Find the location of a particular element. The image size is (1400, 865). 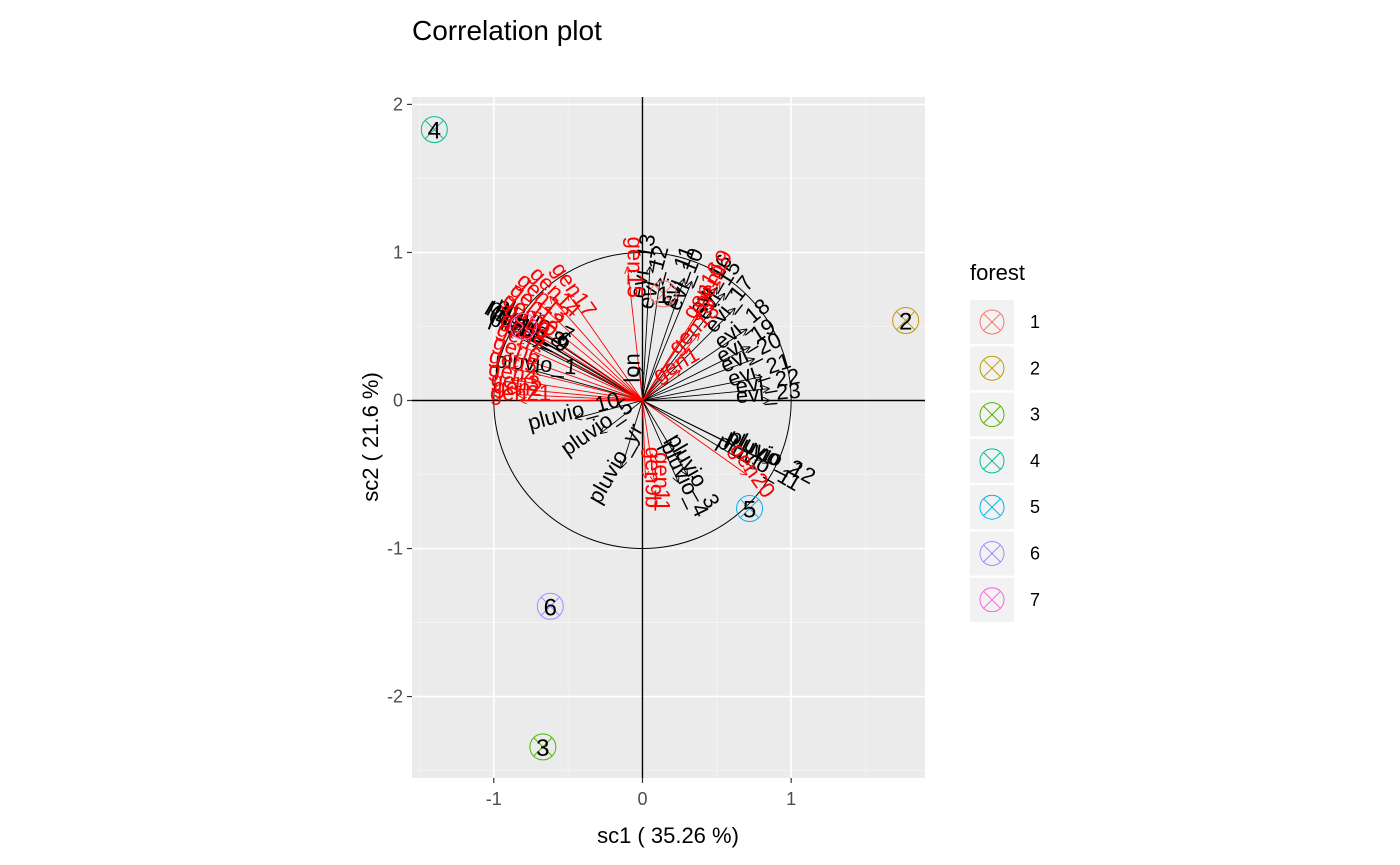

group-label: 2 is located at coordinates (905, 322).